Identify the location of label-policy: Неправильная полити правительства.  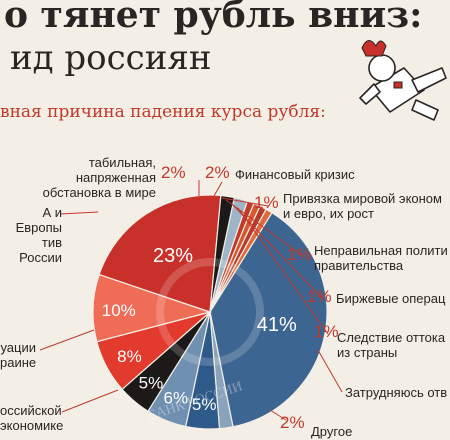
(381, 258).